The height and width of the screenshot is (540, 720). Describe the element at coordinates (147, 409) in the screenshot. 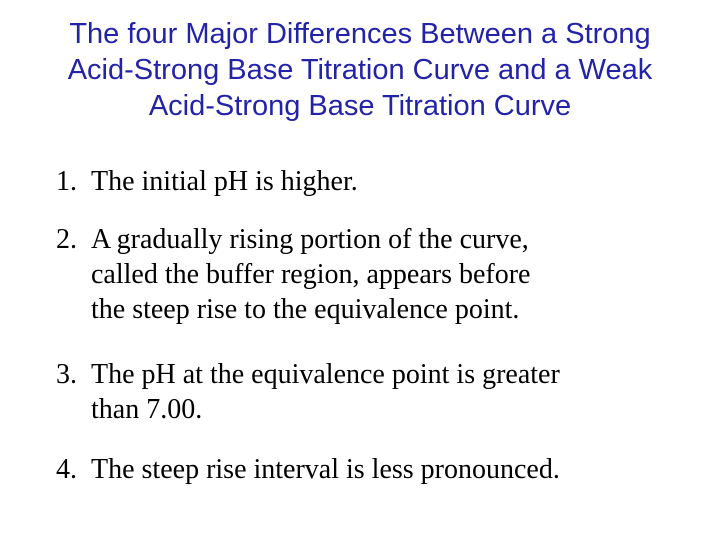

I see `item-text-line: than 7.00.` at that location.